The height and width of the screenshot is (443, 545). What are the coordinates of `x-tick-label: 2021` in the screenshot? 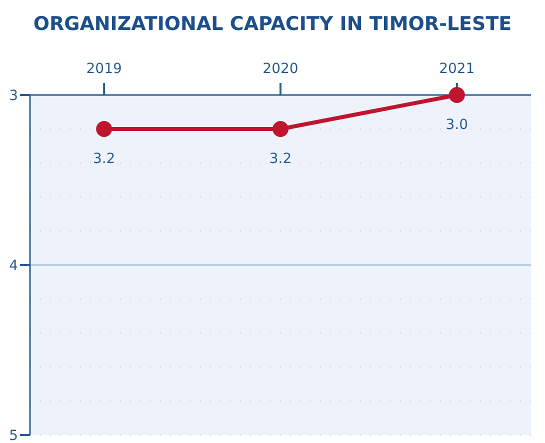 It's located at (457, 69).